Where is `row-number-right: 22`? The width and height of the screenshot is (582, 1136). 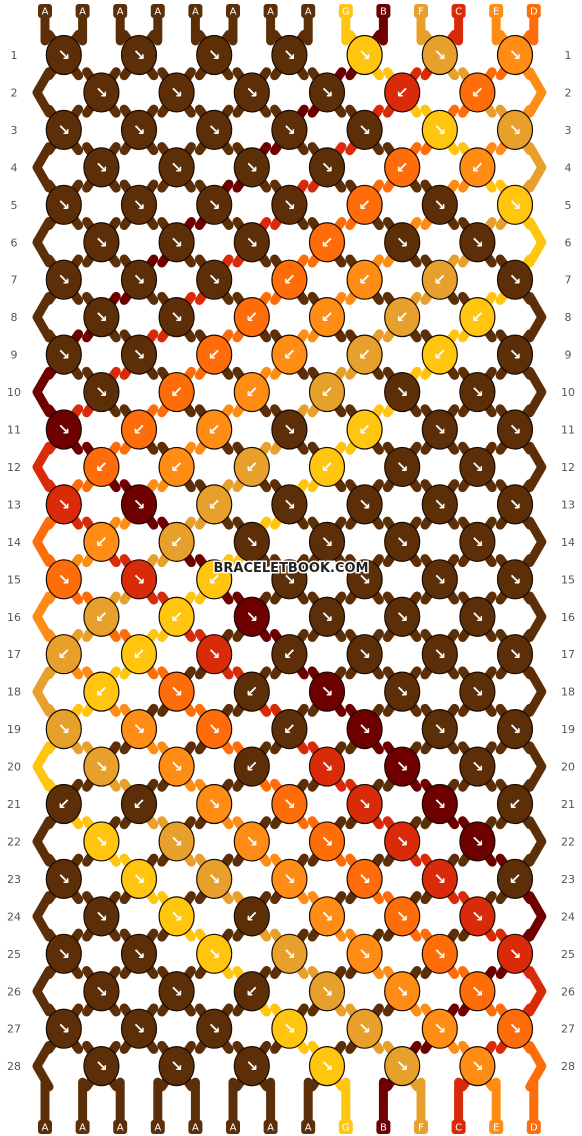 row-number-right: 22 is located at coordinates (568, 841).